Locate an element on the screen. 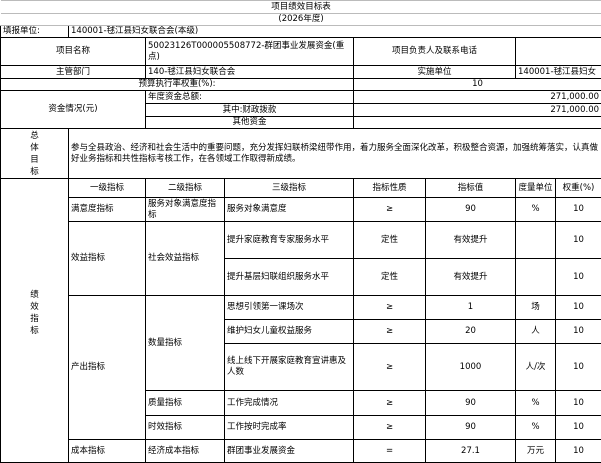 The image size is (601, 463). value-cell: 1 is located at coordinates (471, 308).